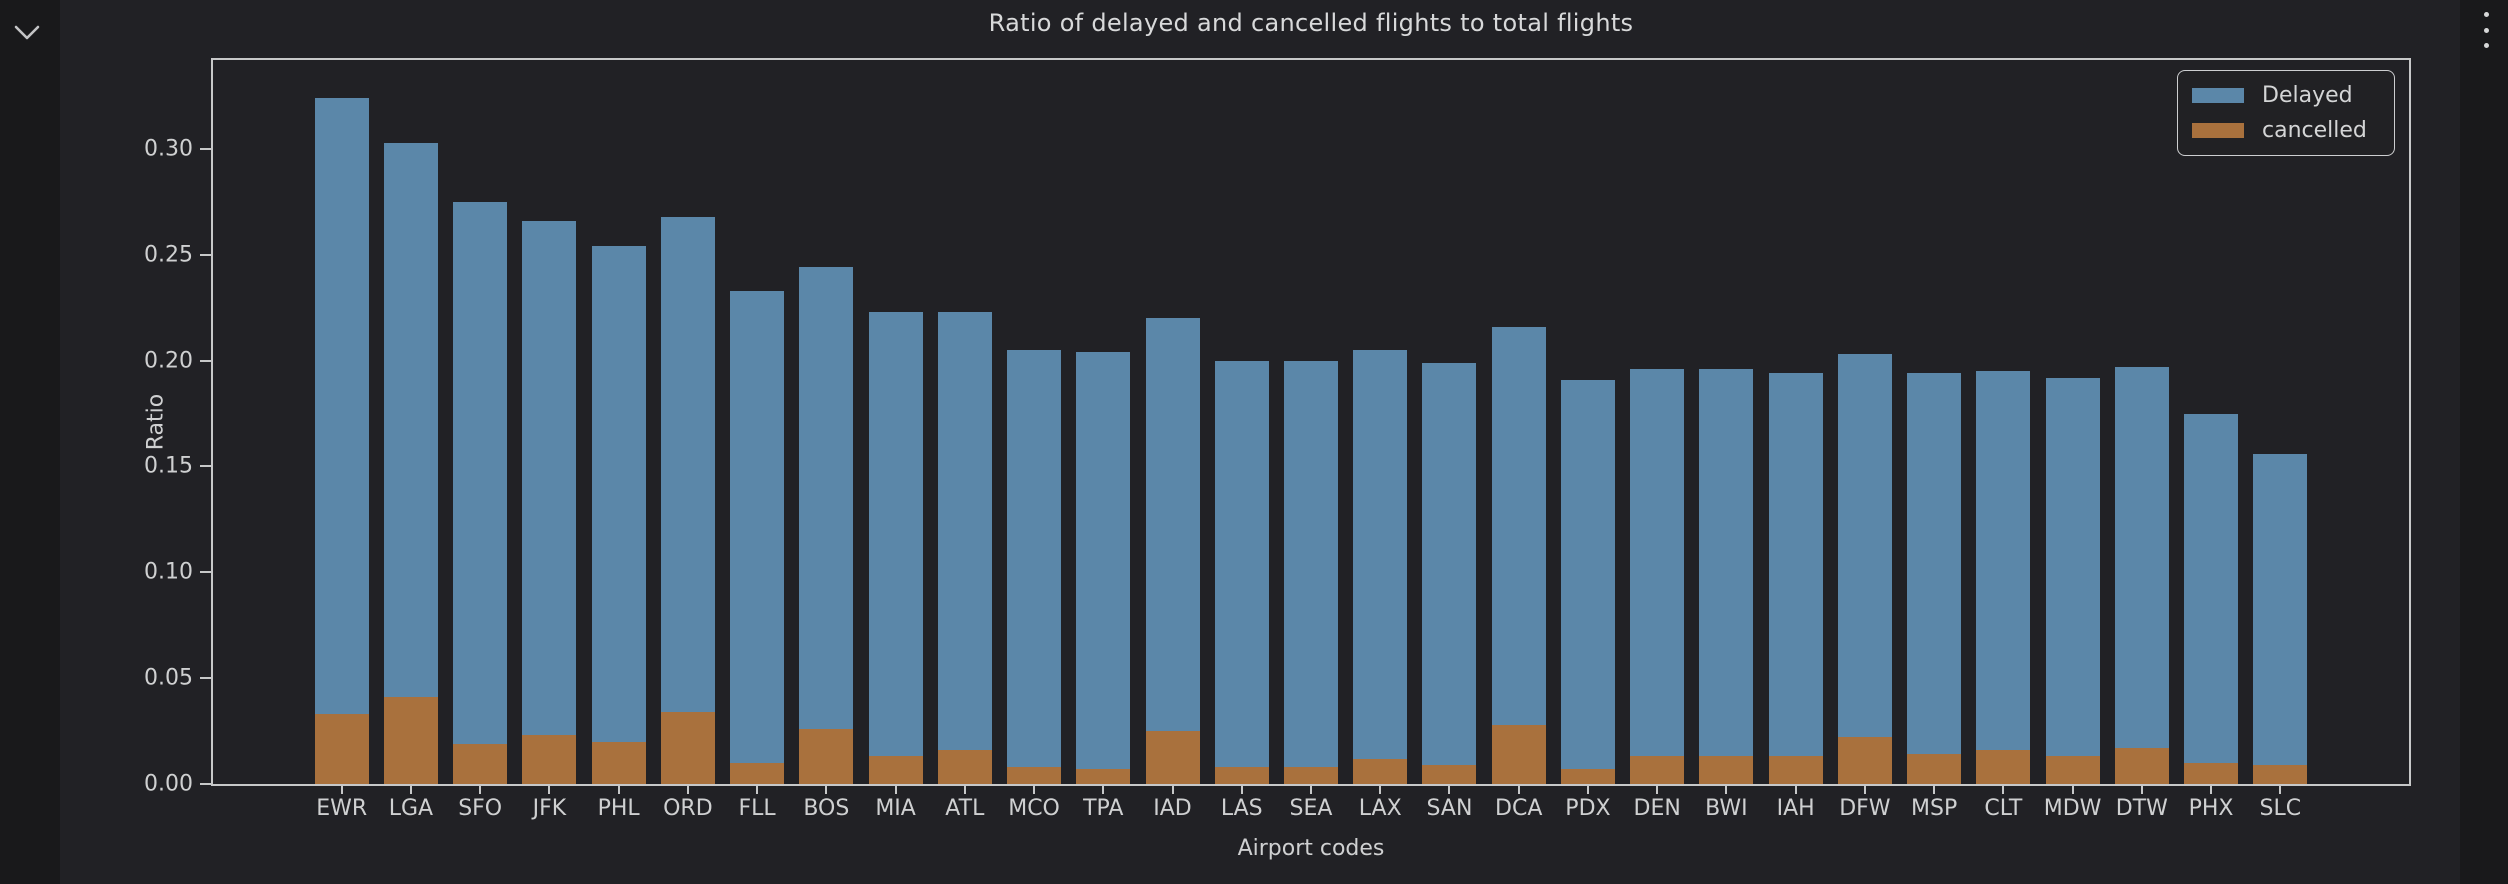 Image resolution: width=2508 pixels, height=884 pixels. Describe the element at coordinates (2486, 30) in the screenshot. I see `kebab-menu-icon` at that location.